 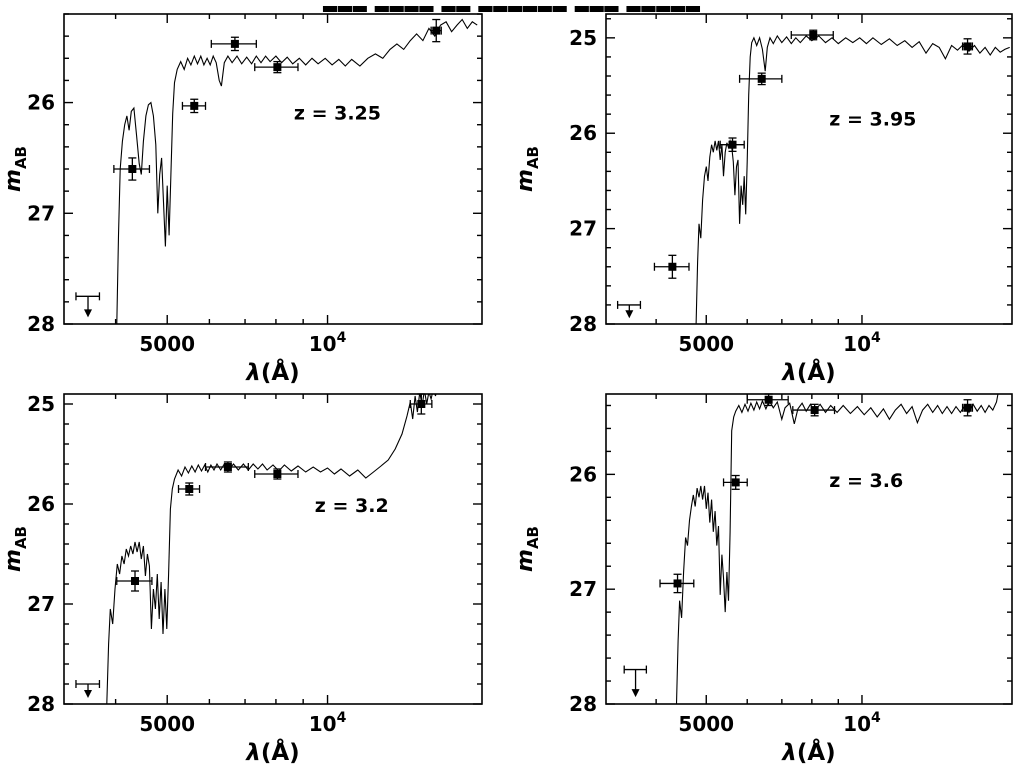 I want to click on redshift-label: z = 3.95, so click(x=872, y=120).